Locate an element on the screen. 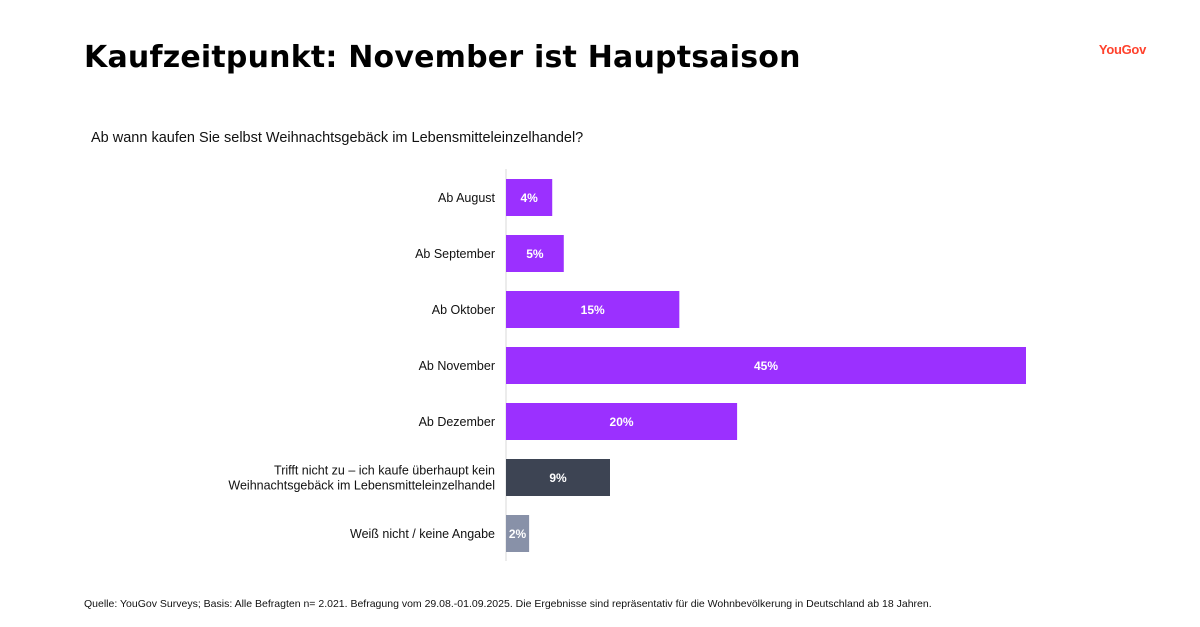 This screenshot has width=1200, height=627. data-label: 4% is located at coordinates (529, 198).